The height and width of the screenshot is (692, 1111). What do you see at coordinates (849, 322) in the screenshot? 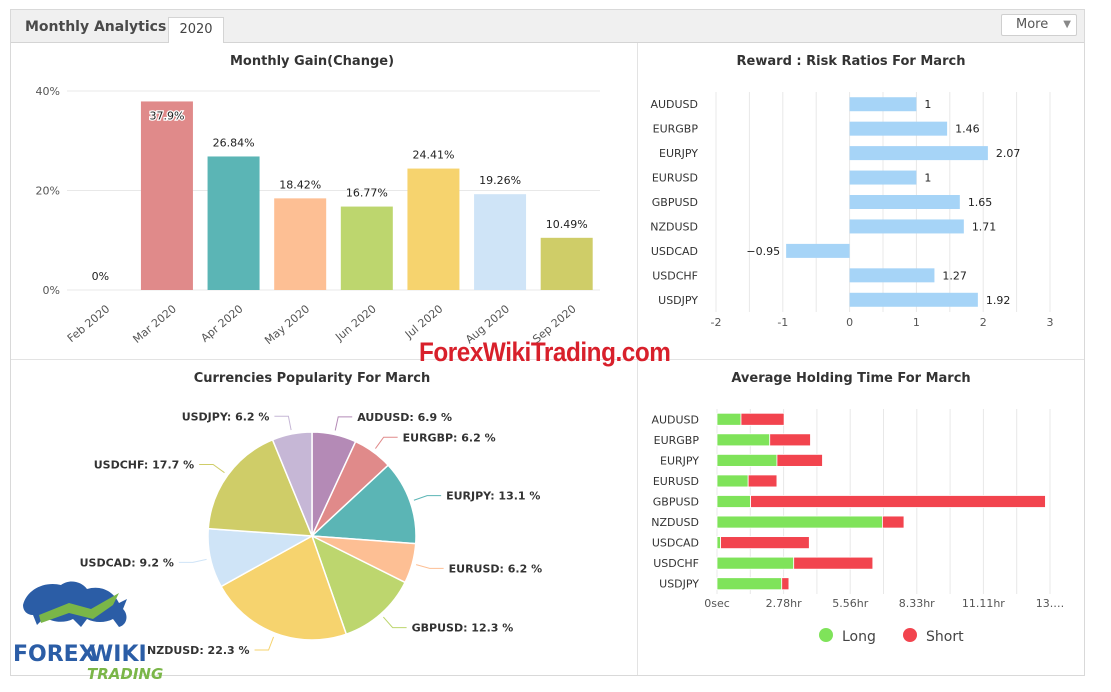
I see `x-tick-label: 0` at bounding box center [849, 322].